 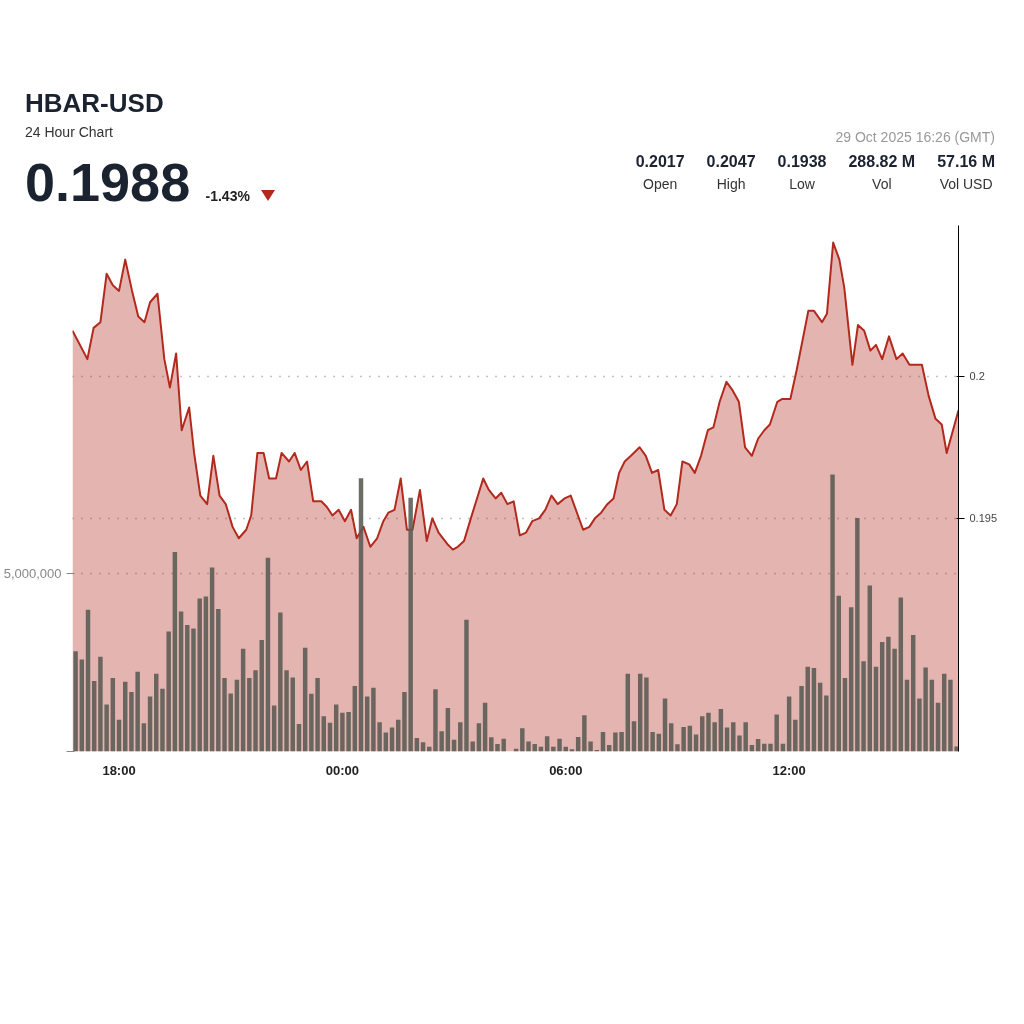 I want to click on y2-tick-label: 5,000,000, so click(x=32, y=573).